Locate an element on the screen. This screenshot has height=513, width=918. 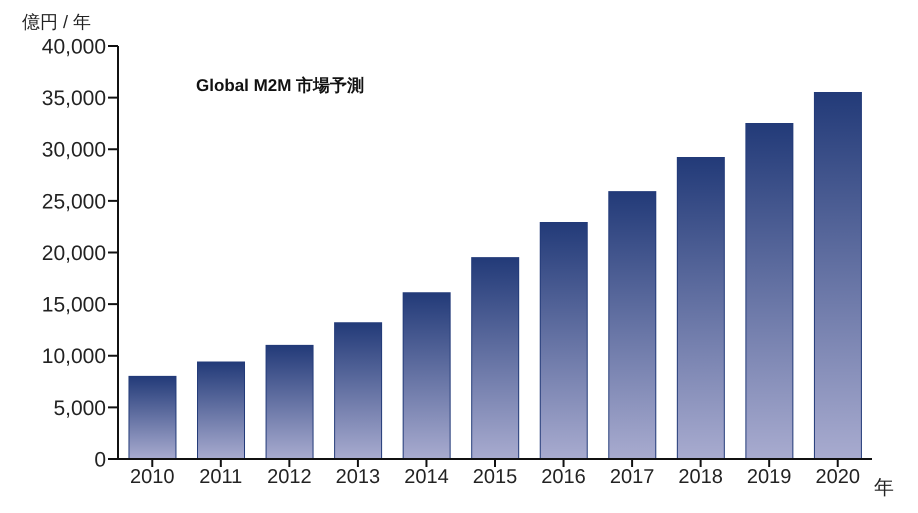
x-tick-label: 2019 is located at coordinates (769, 477).